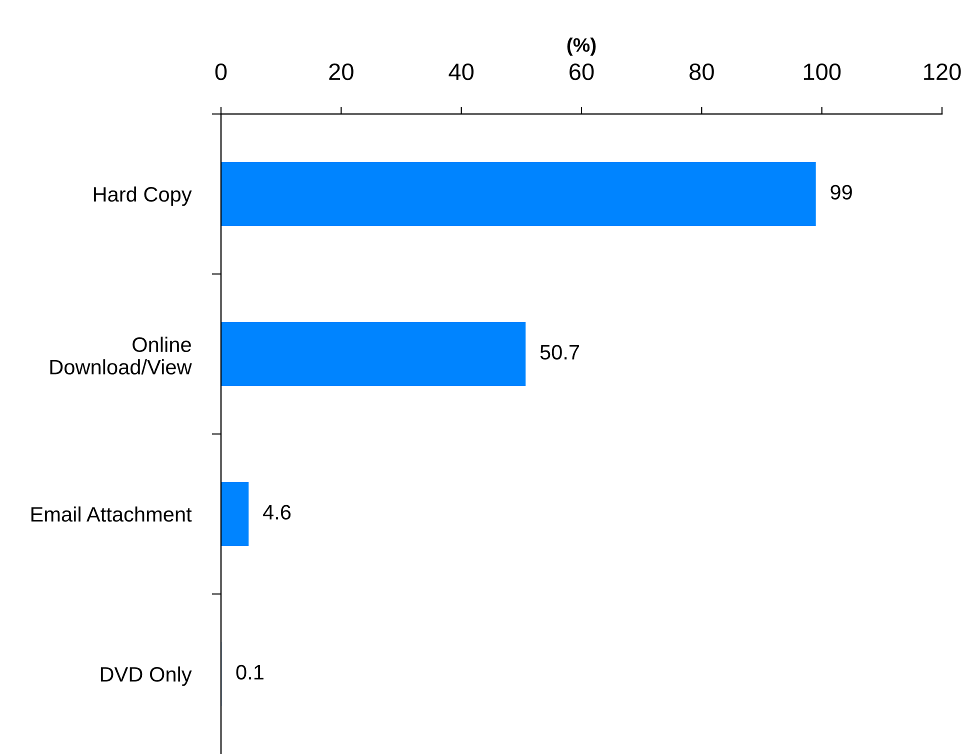 This screenshot has width=963, height=754. I want to click on data-label: 99, so click(841, 192).